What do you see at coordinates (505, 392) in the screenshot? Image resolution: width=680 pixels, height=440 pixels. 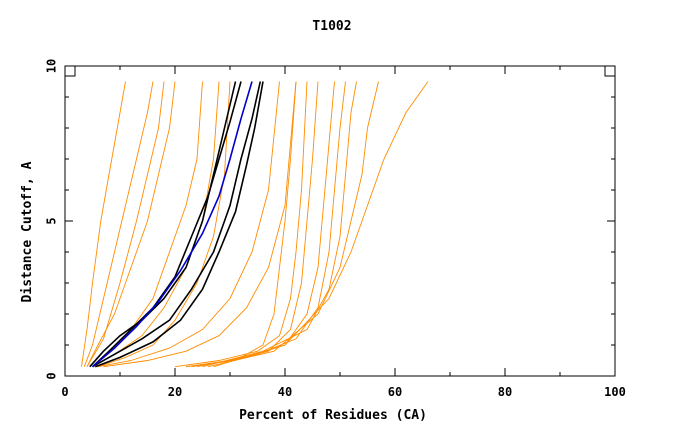 I see `x-tick-label: 80` at bounding box center [505, 392].